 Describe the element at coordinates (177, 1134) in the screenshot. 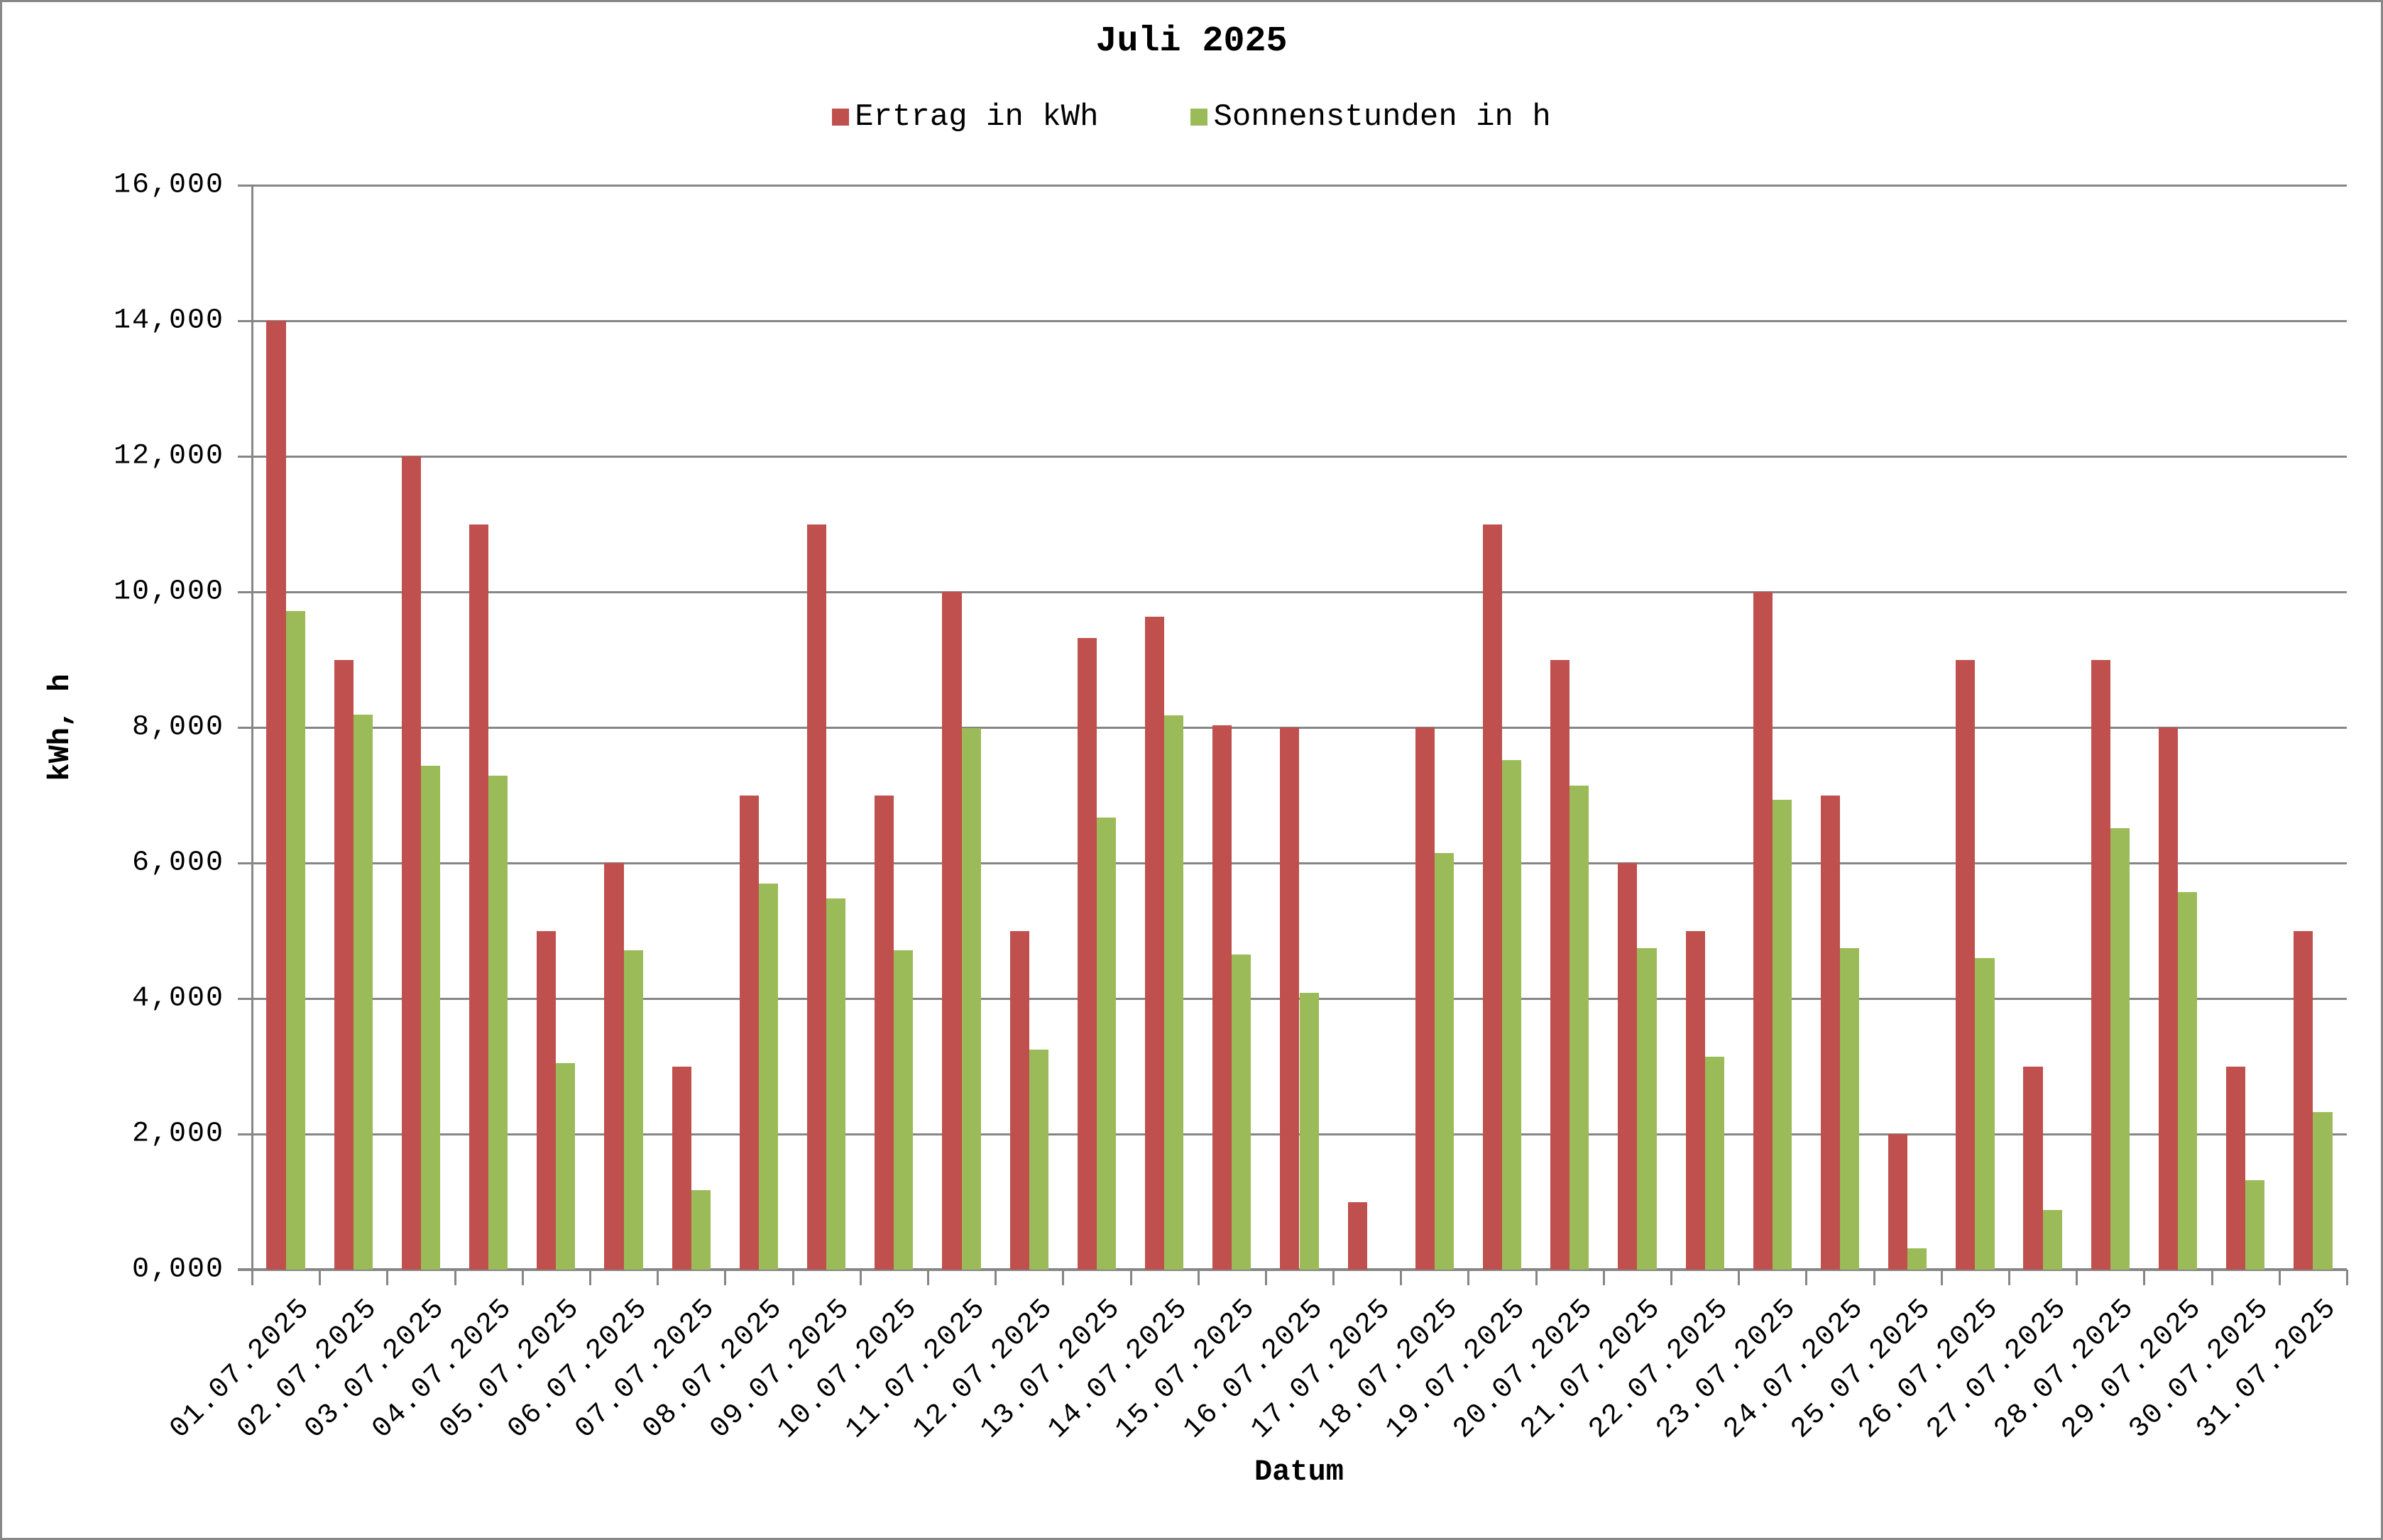

I see `y-tick-label: 2,000` at that location.